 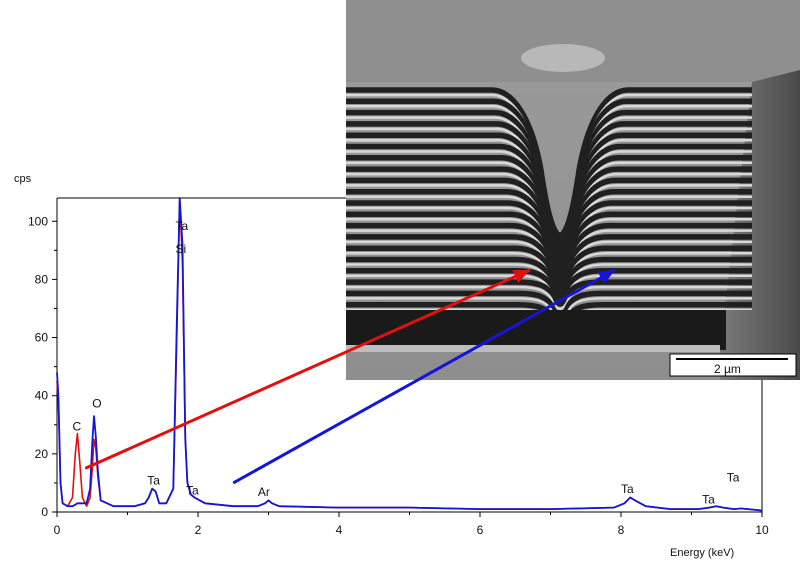 What do you see at coordinates (536, 330) in the screenshot?
I see `cavity-floor` at bounding box center [536, 330].